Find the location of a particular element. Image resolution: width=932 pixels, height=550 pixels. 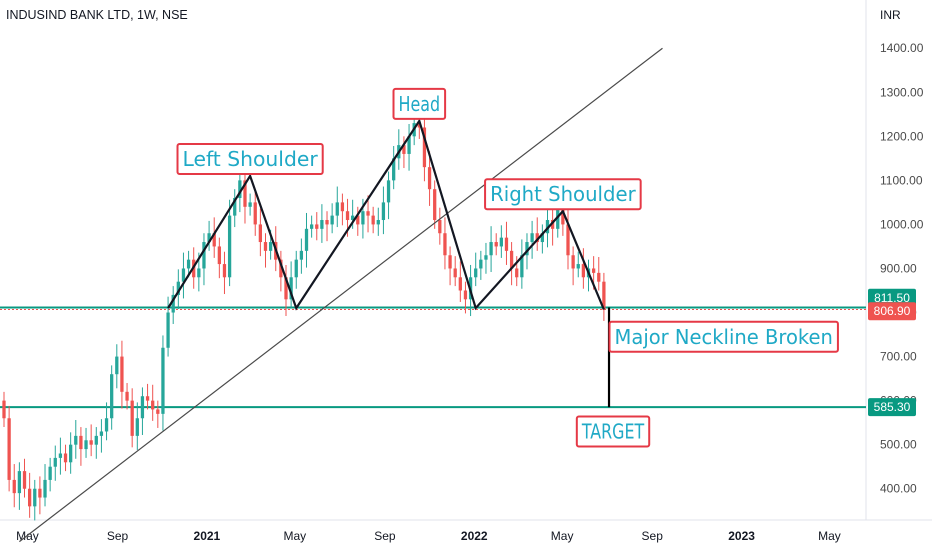

price-tag-neckline: 811.50 is located at coordinates (892, 298).